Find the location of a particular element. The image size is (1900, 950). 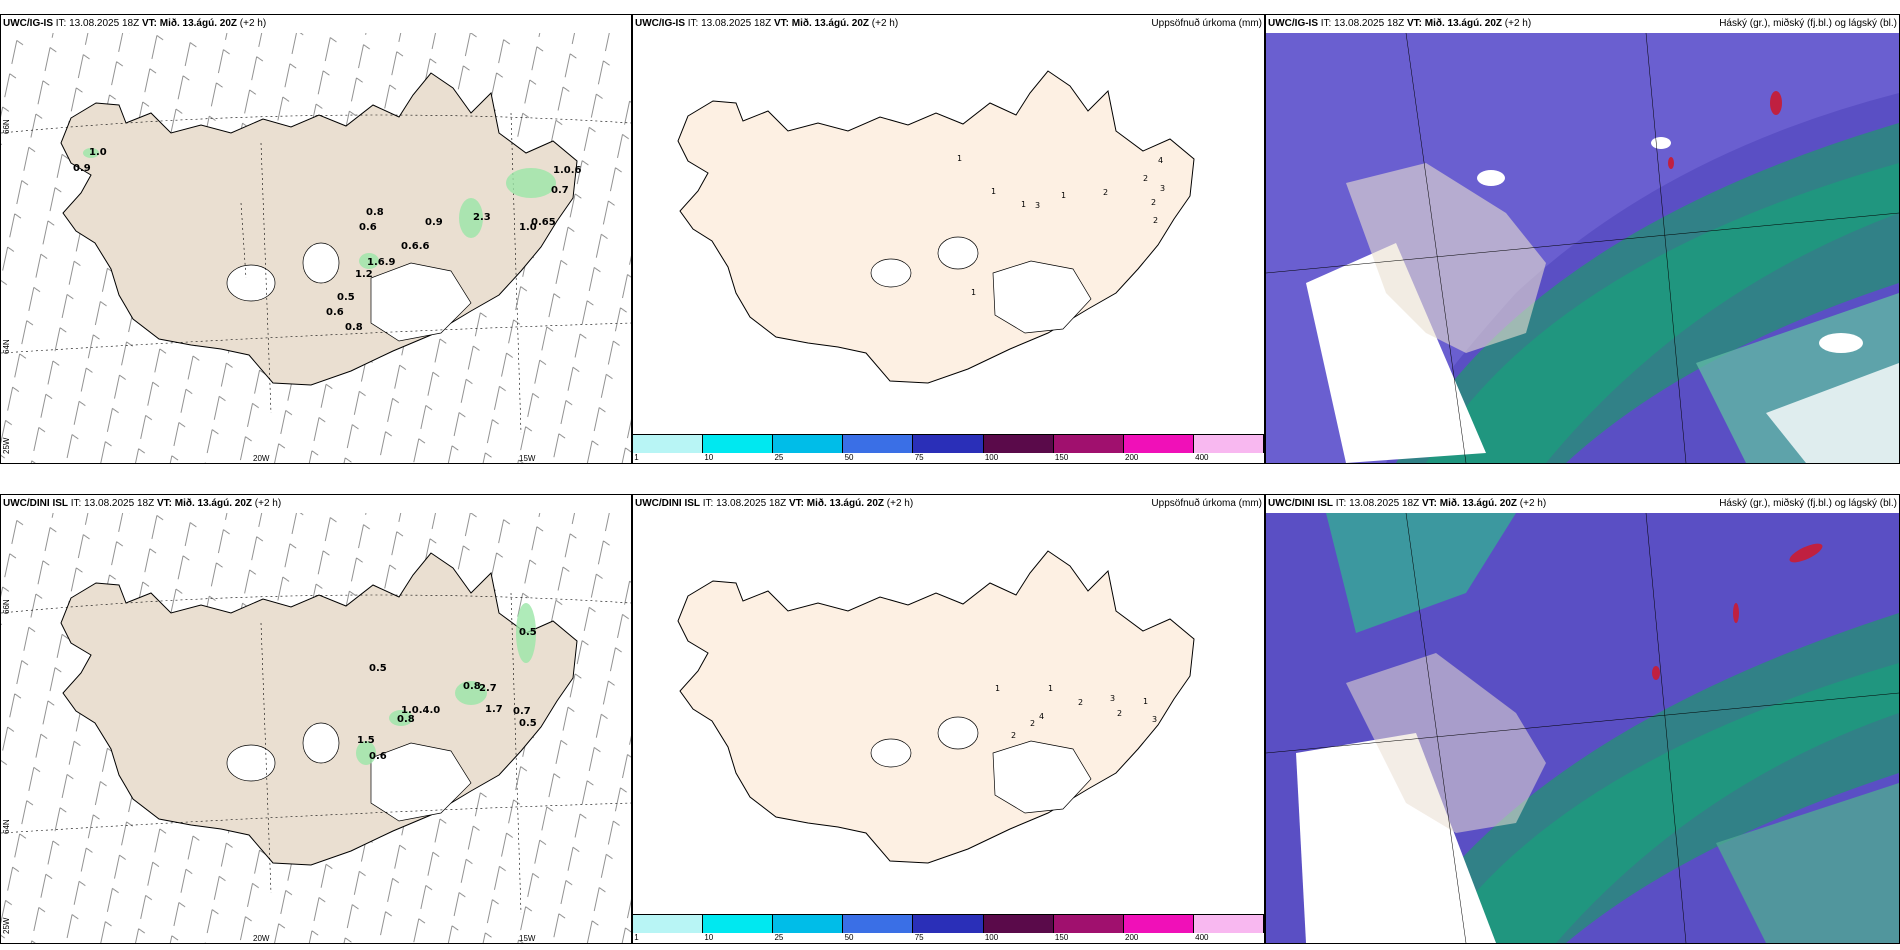

wind-speed-label: 0.8 is located at coordinates (354, 327).